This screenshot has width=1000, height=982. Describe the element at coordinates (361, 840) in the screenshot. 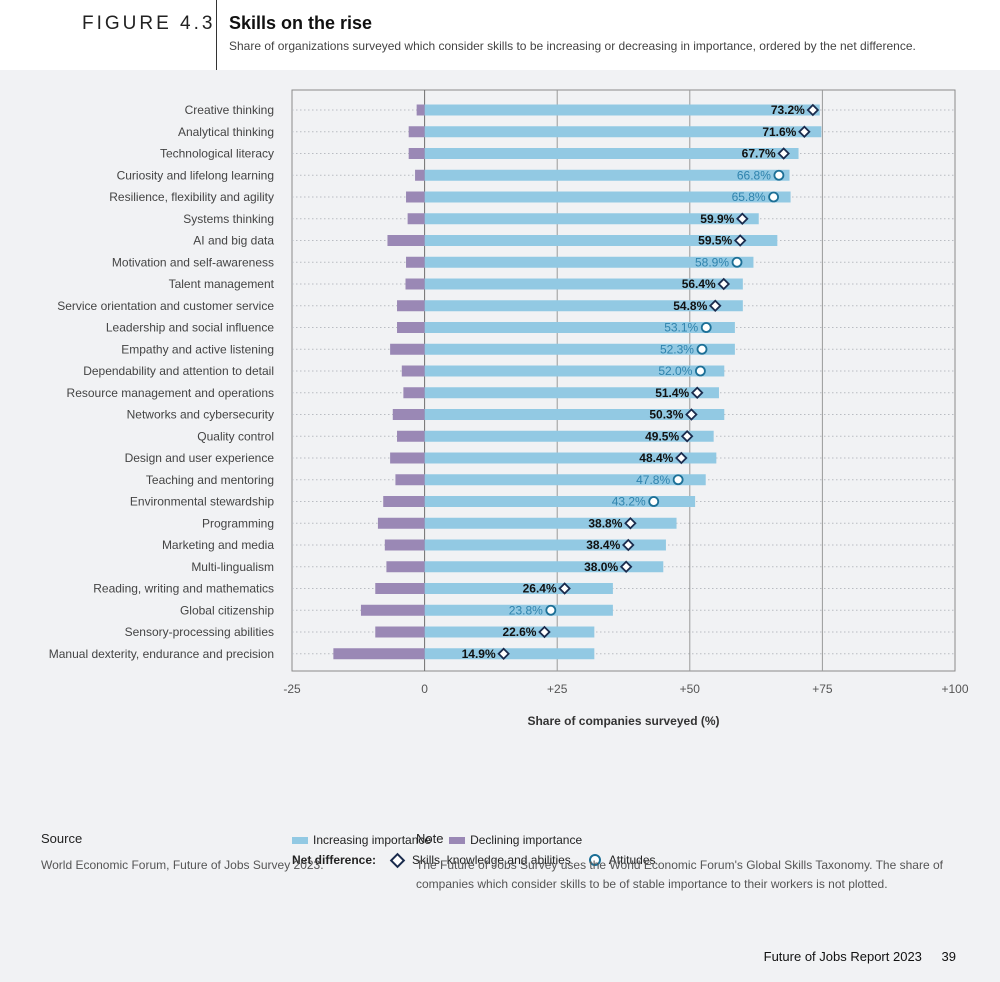

I see `legend-increasing: Increasing importance` at that location.